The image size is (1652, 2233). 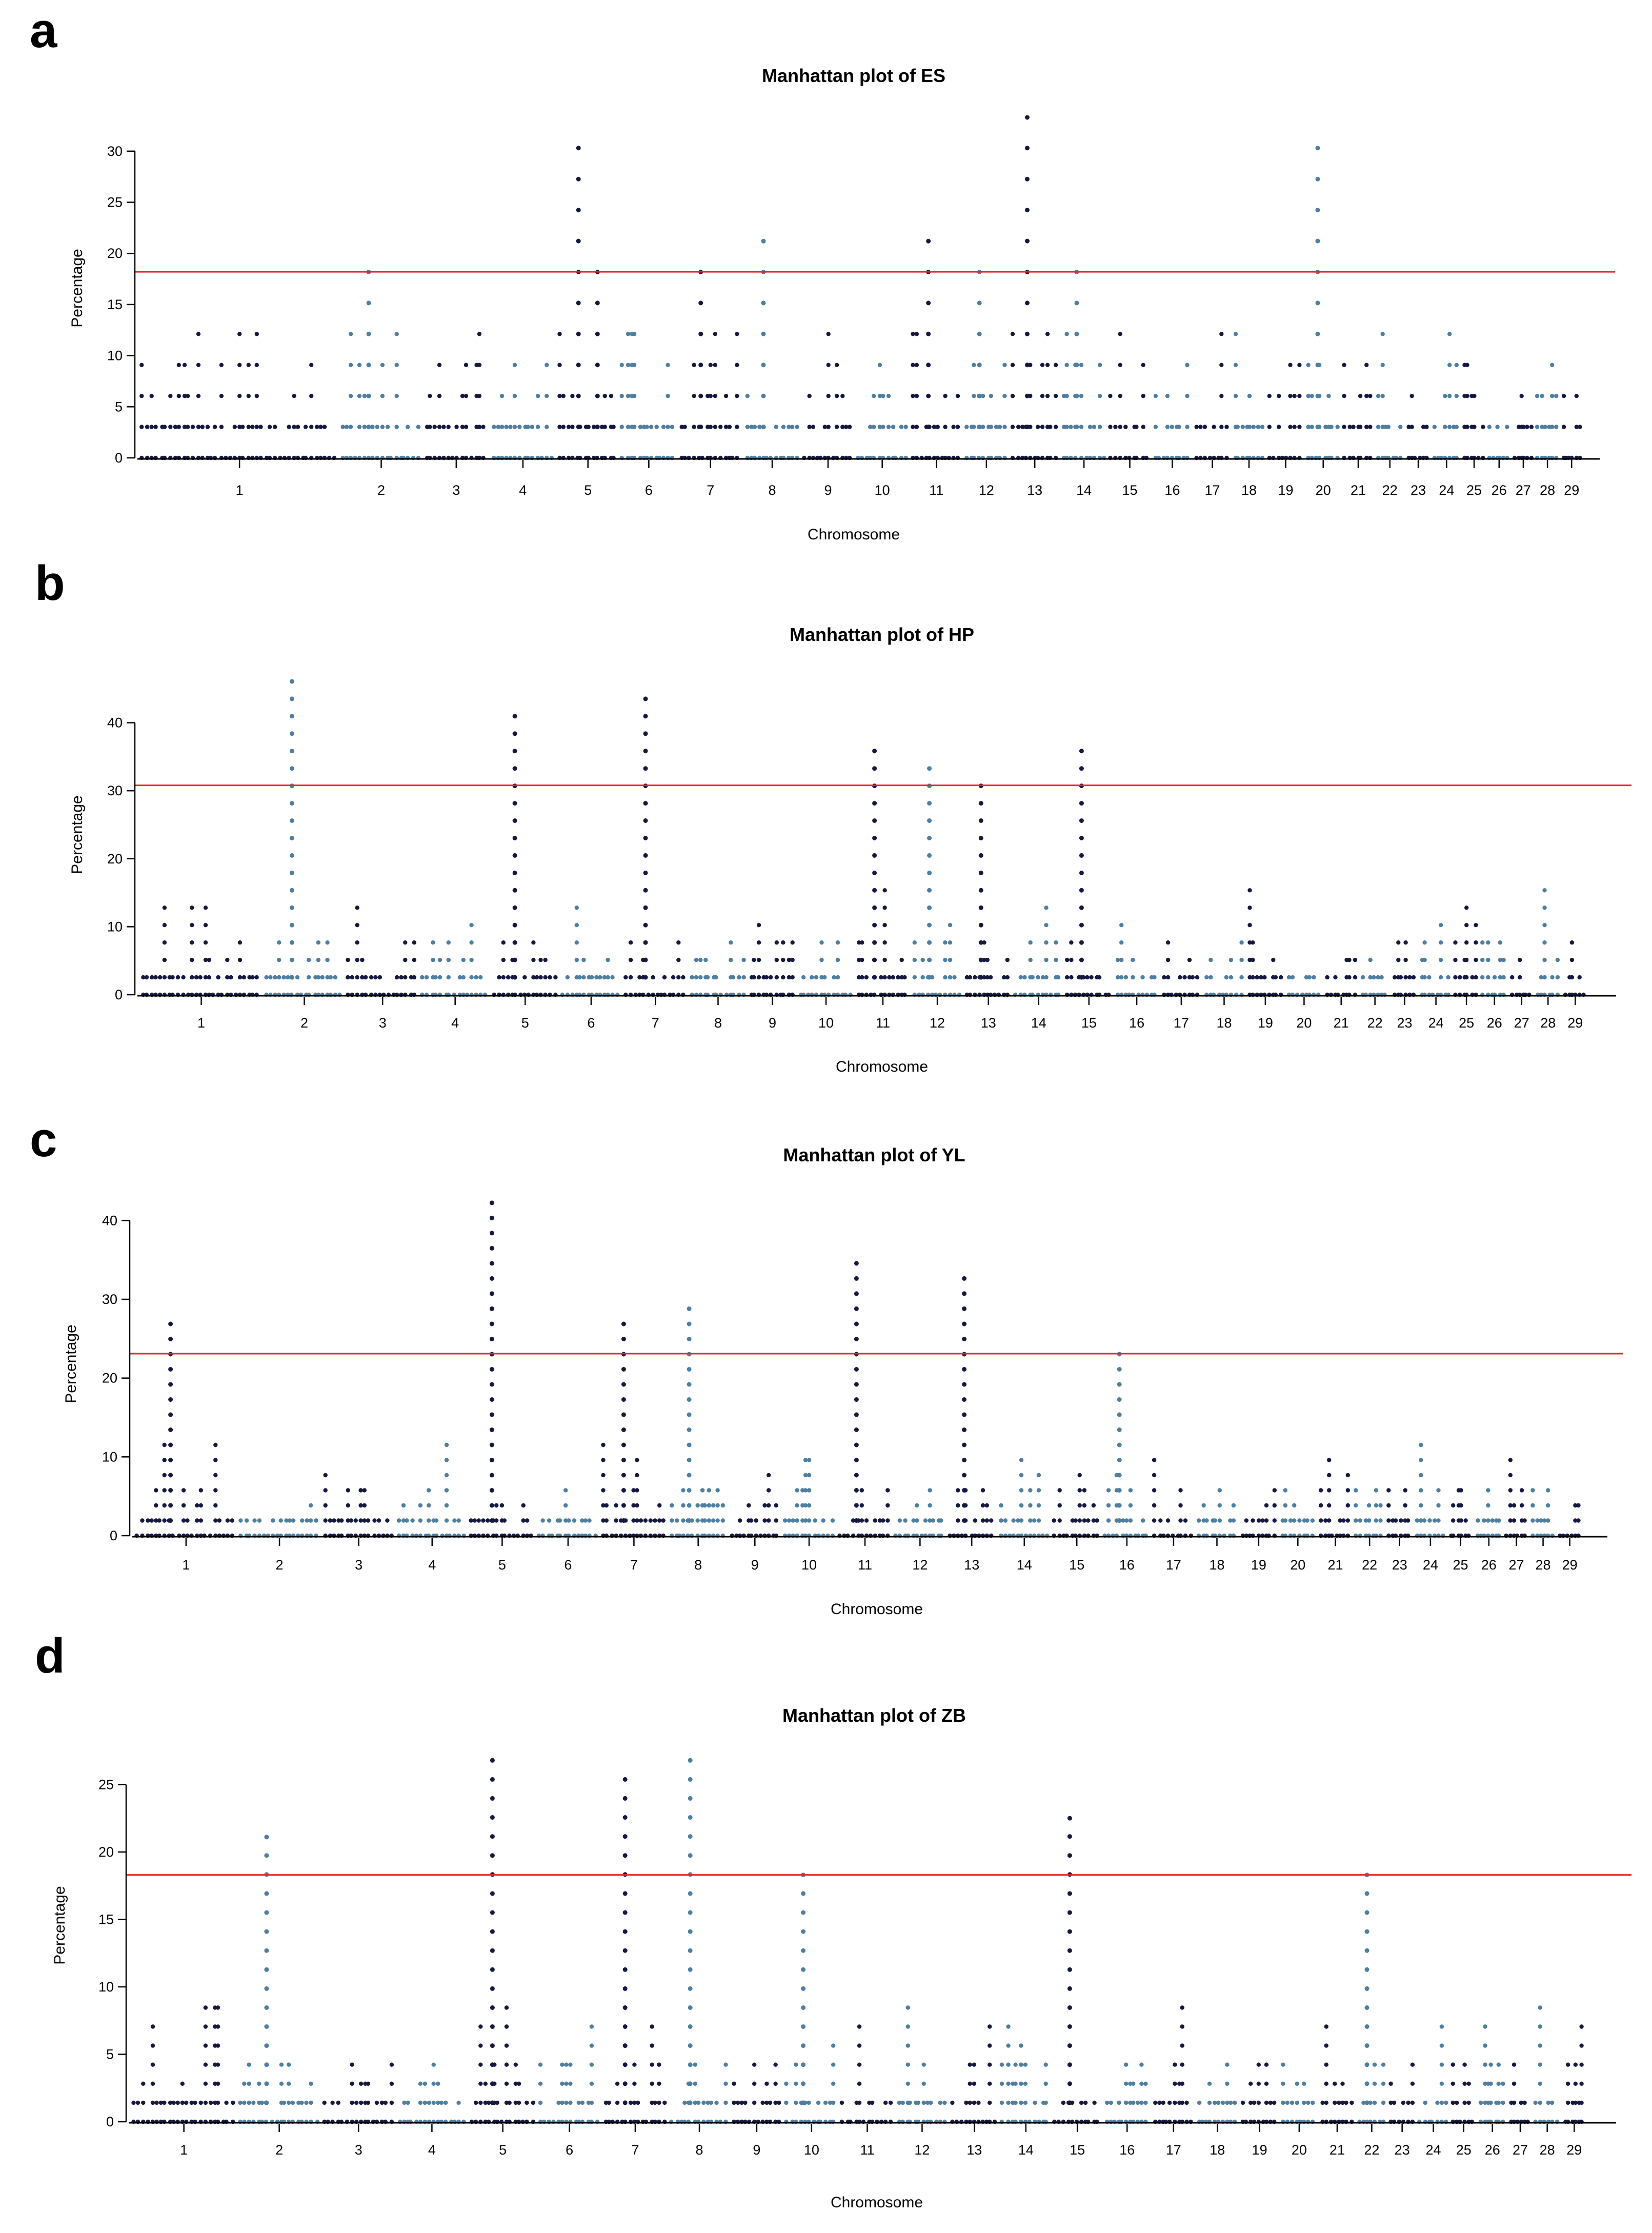 What do you see at coordinates (115, 151) in the screenshot?
I see `y-tick-label: 30` at bounding box center [115, 151].